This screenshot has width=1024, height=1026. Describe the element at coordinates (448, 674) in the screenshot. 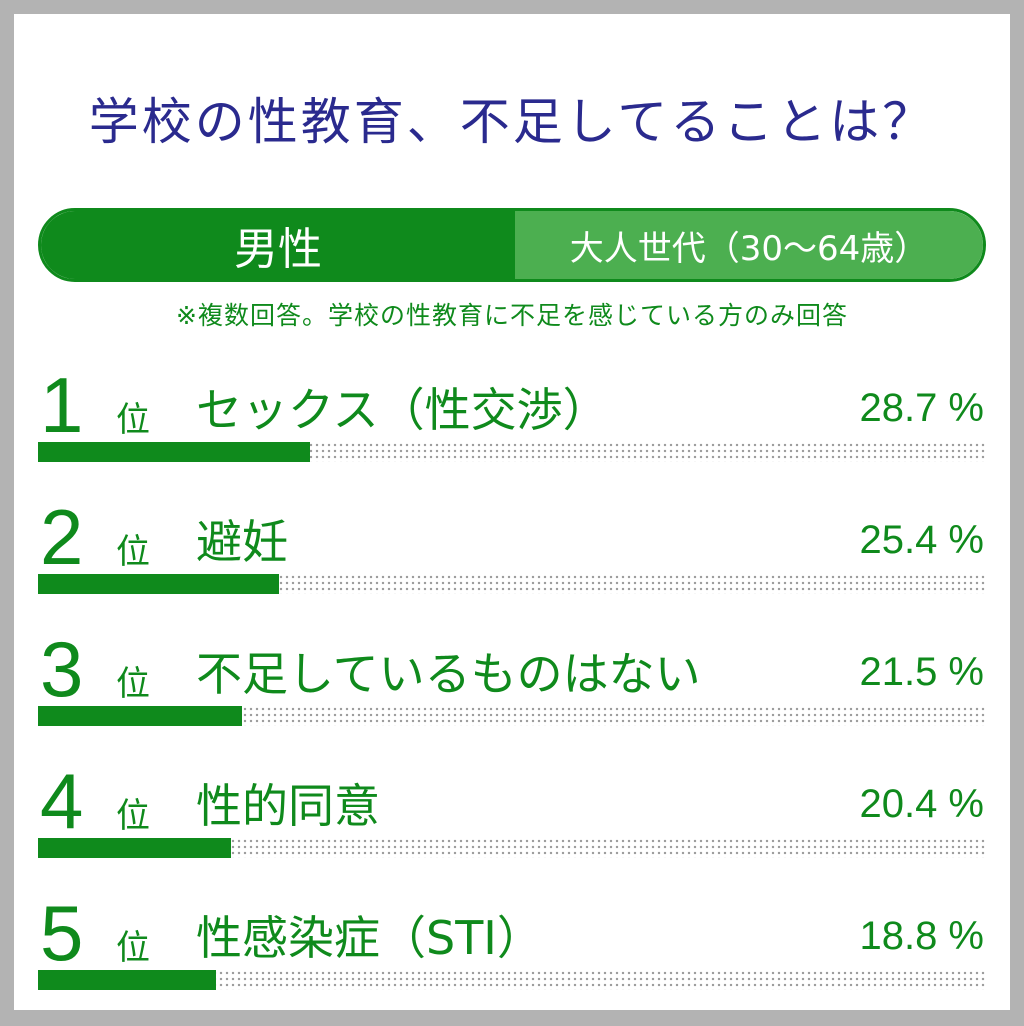

I see `item-label: 不足しているものはない` at that location.